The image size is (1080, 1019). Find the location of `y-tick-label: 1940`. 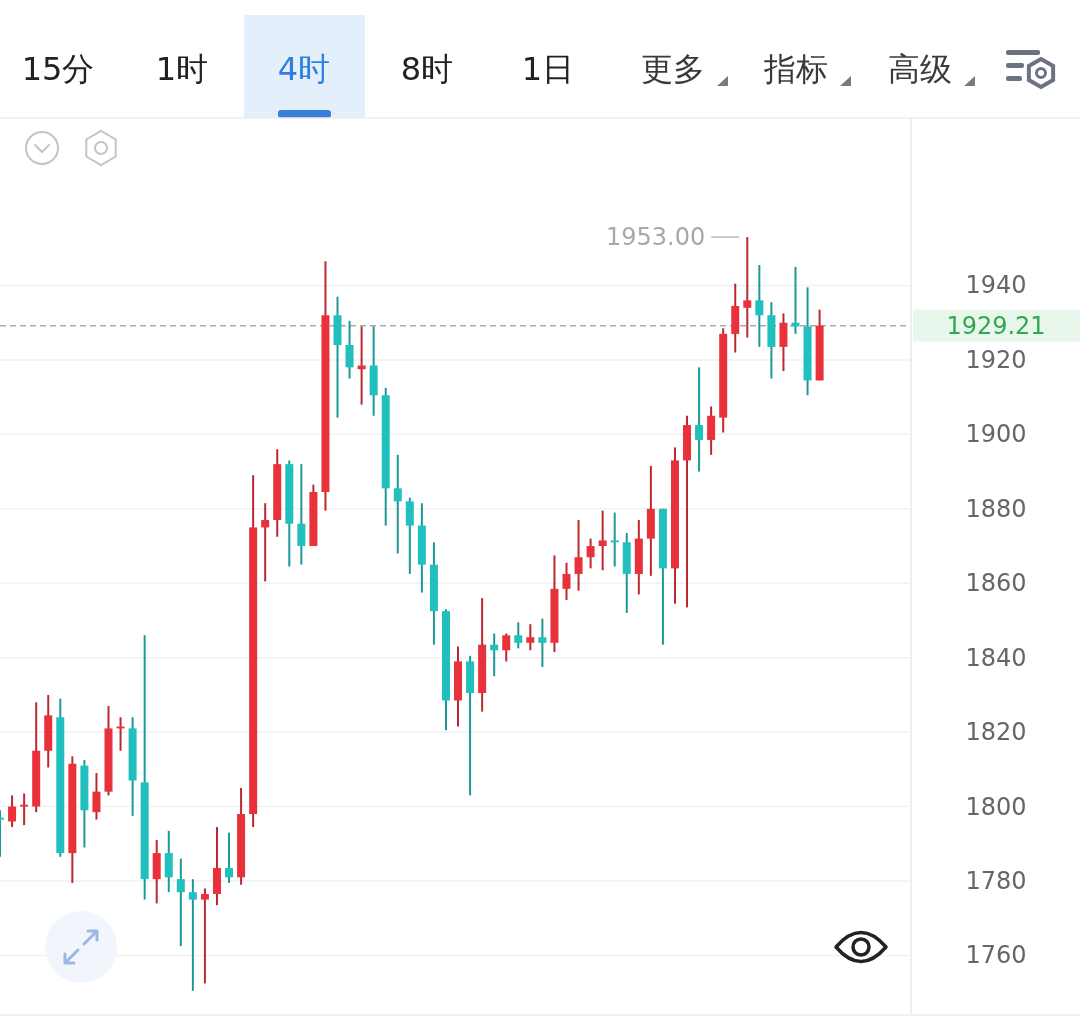

y-tick-label: 1940 is located at coordinates (996, 285).